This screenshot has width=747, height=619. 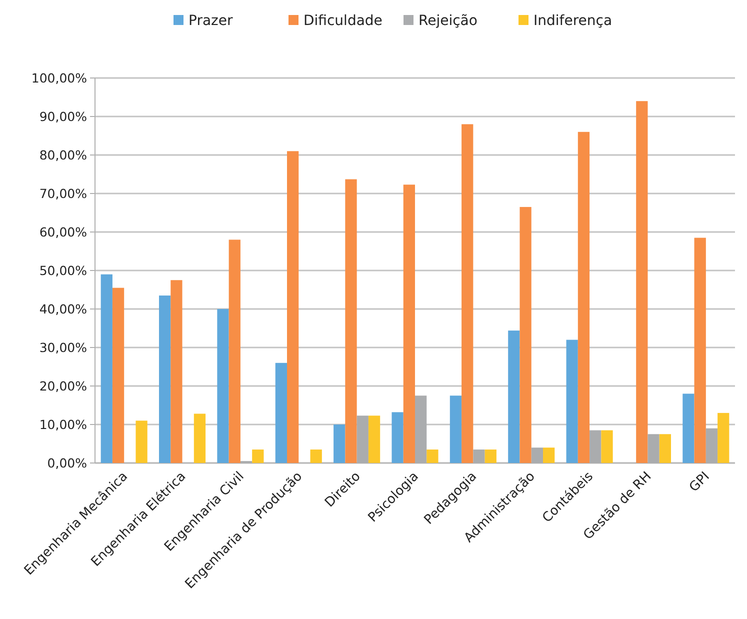 I want to click on y-tick-label: 50,00%, so click(x=63, y=270).